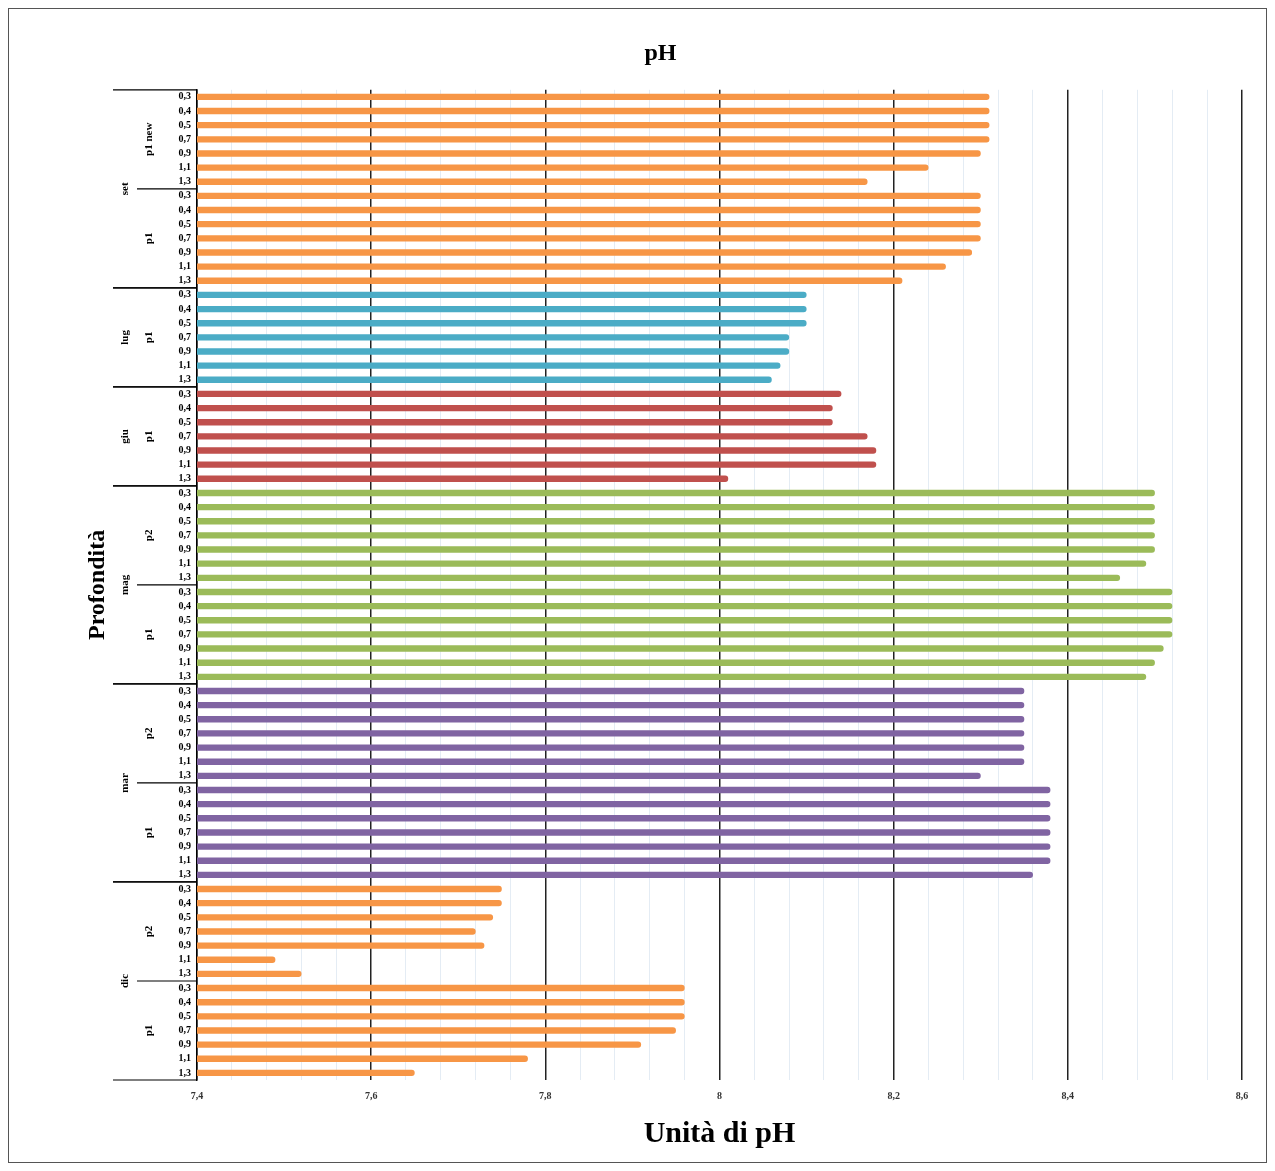 The width and height of the screenshot is (1275, 1171). Describe the element at coordinates (95, 585) in the screenshot. I see `y-axis-title: Profondità` at that location.